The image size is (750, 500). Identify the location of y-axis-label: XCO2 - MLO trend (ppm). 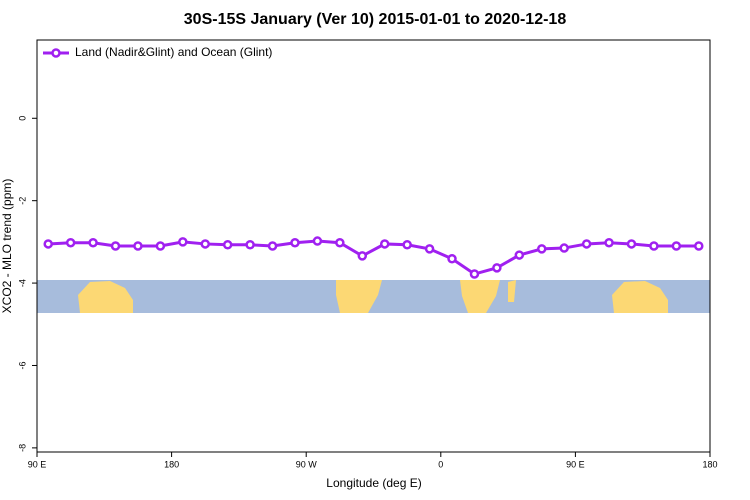
(7, 246).